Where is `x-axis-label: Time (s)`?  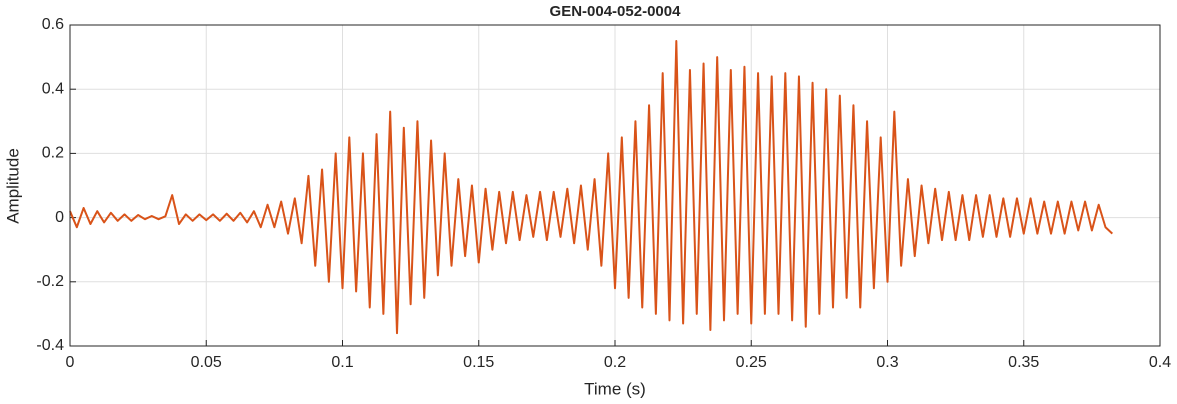 x-axis-label: Time (s) is located at coordinates (615, 388).